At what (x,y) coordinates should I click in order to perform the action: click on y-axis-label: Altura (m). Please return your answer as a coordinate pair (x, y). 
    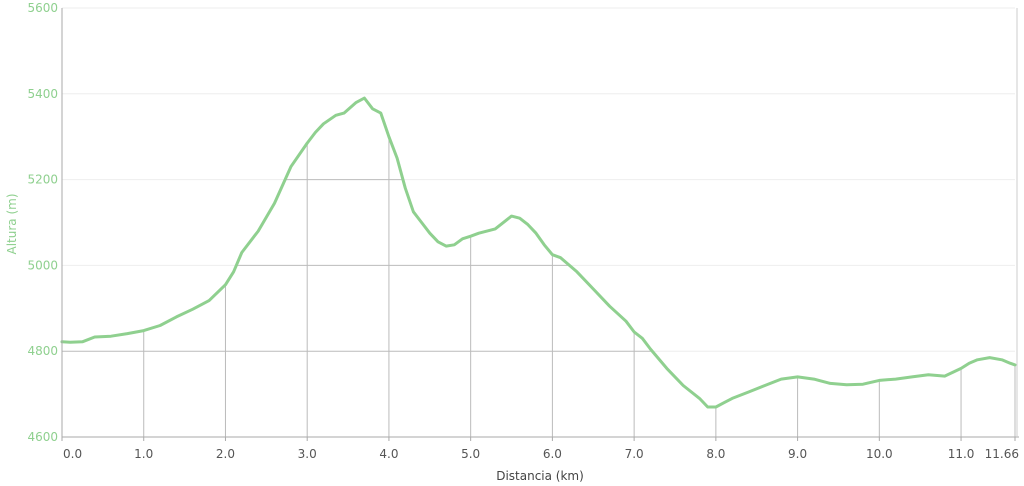
    Looking at the image, I should click on (12, 223).